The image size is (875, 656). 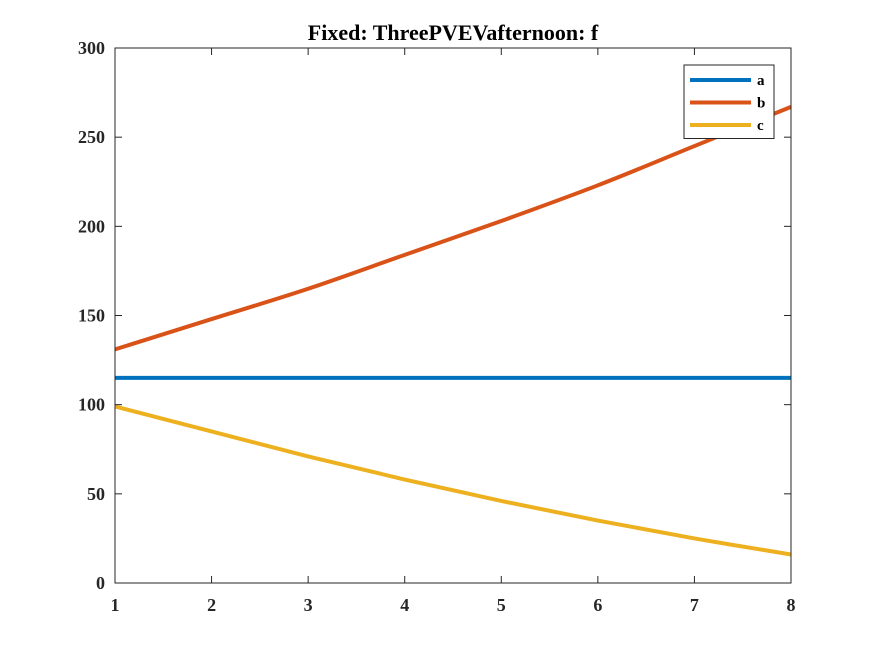 What do you see at coordinates (761, 81) in the screenshot?
I see `legend-label-a: a` at bounding box center [761, 81].